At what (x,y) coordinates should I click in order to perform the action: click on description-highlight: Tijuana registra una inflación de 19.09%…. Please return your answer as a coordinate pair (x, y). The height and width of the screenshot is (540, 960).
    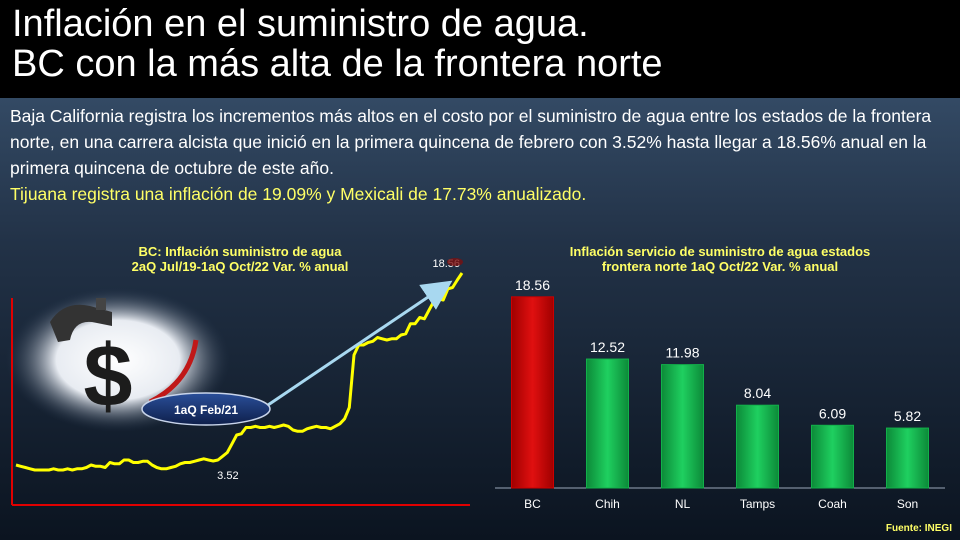
    Looking at the image, I should click on (298, 194).